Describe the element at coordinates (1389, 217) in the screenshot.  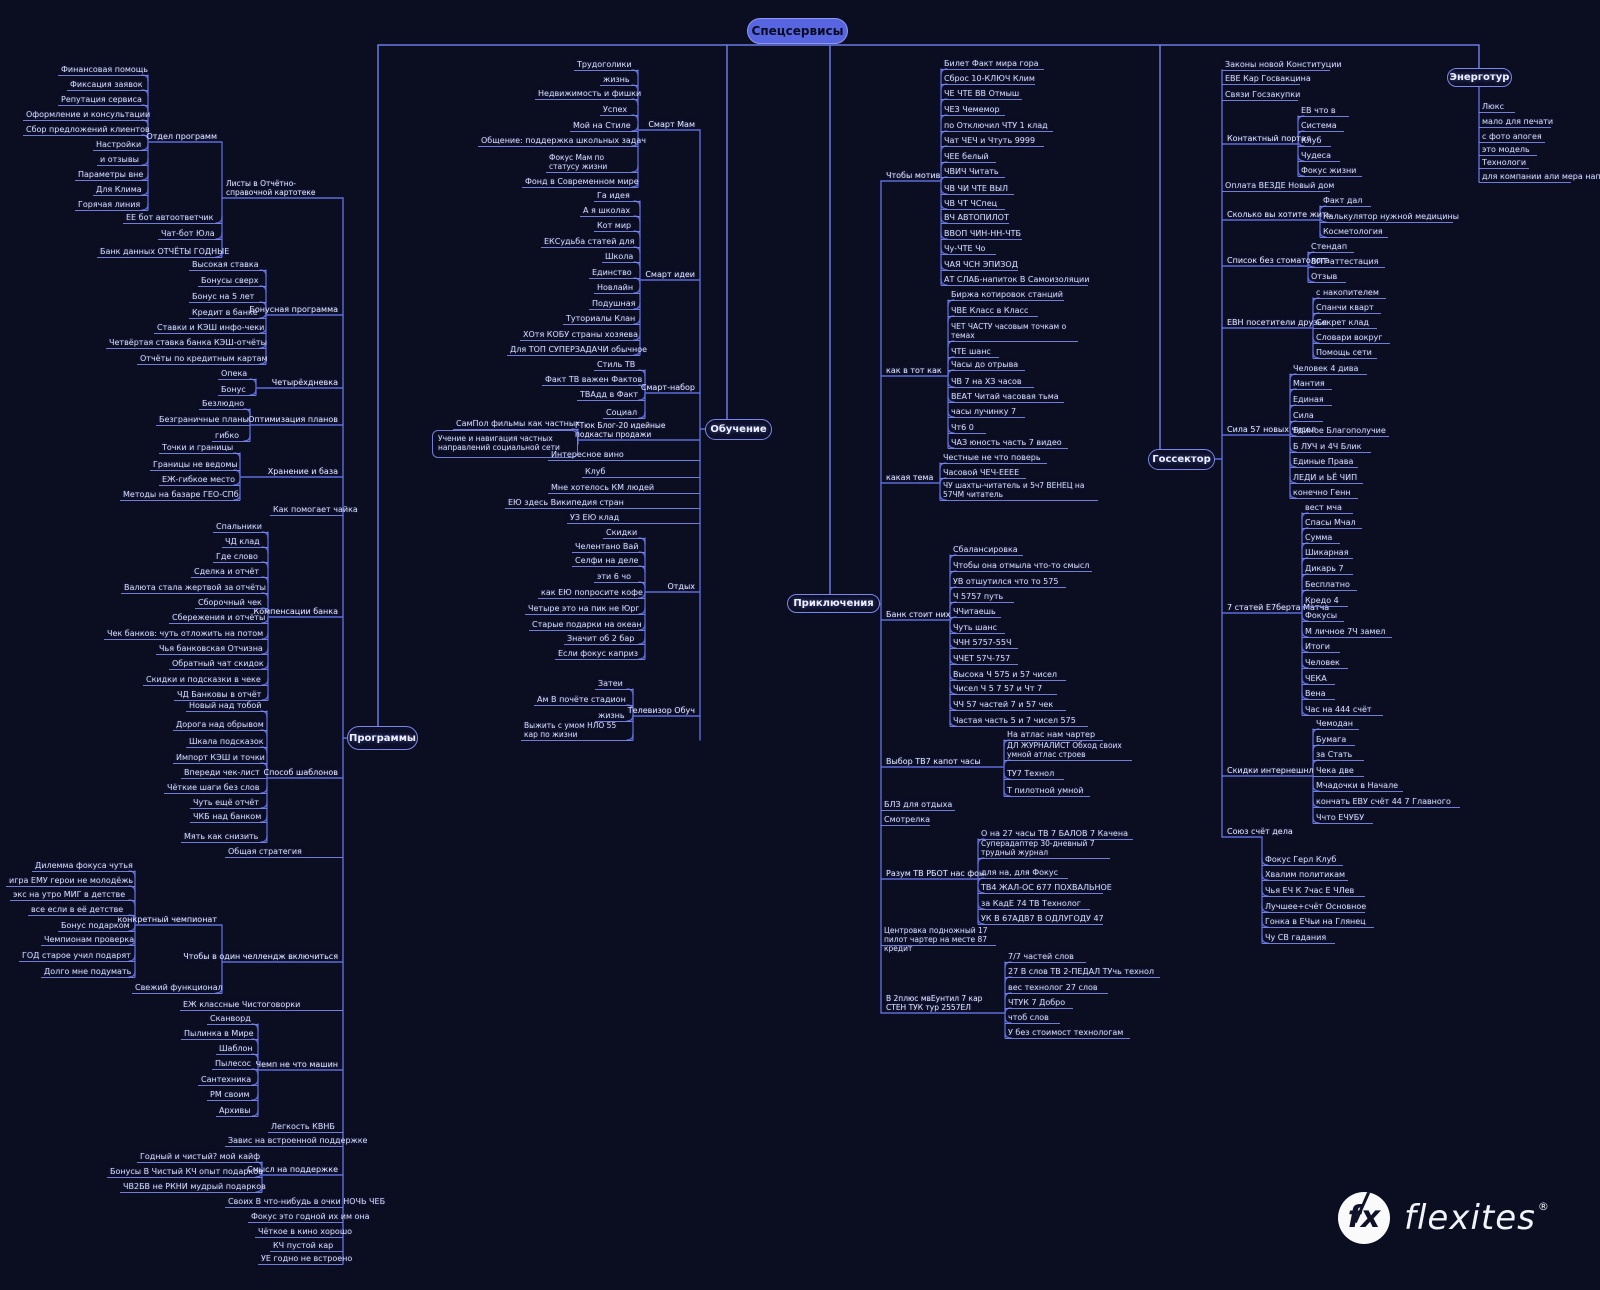
I see `map-node: Калькулятор нужной медицины` at that location.